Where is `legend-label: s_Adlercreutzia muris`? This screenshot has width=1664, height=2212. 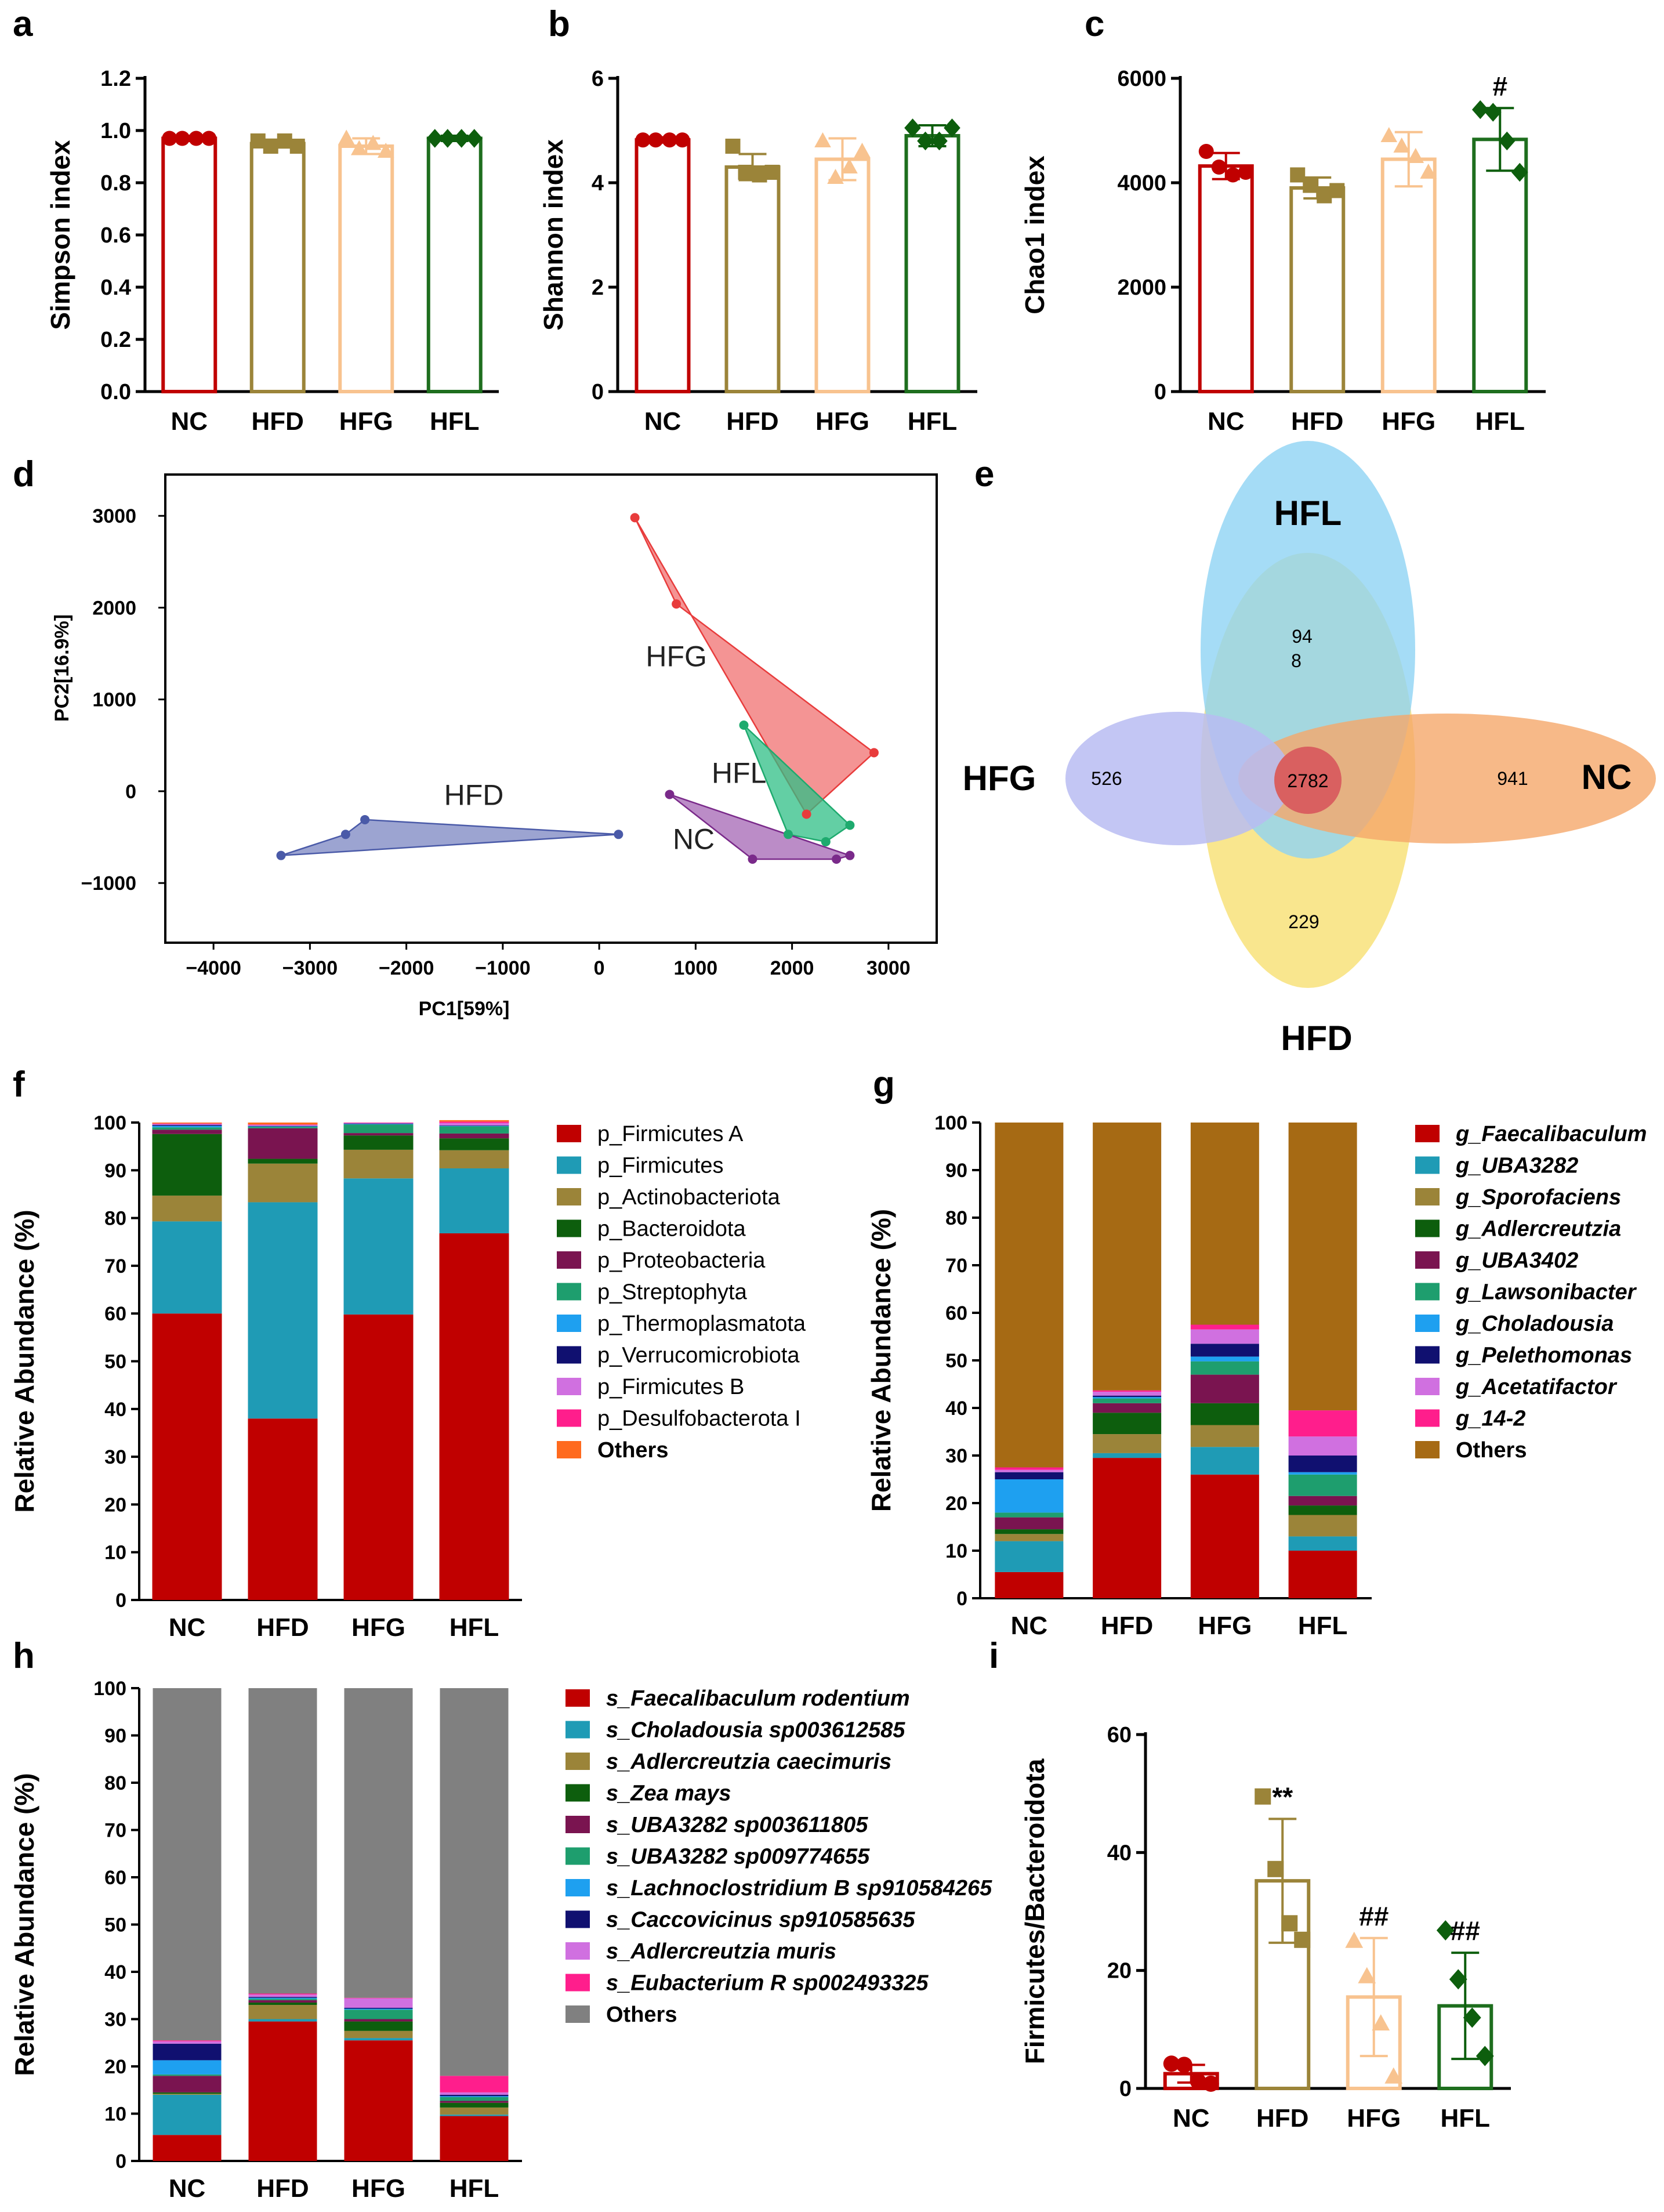
legend-label: s_Adlercreutzia muris is located at coordinates (721, 1951).